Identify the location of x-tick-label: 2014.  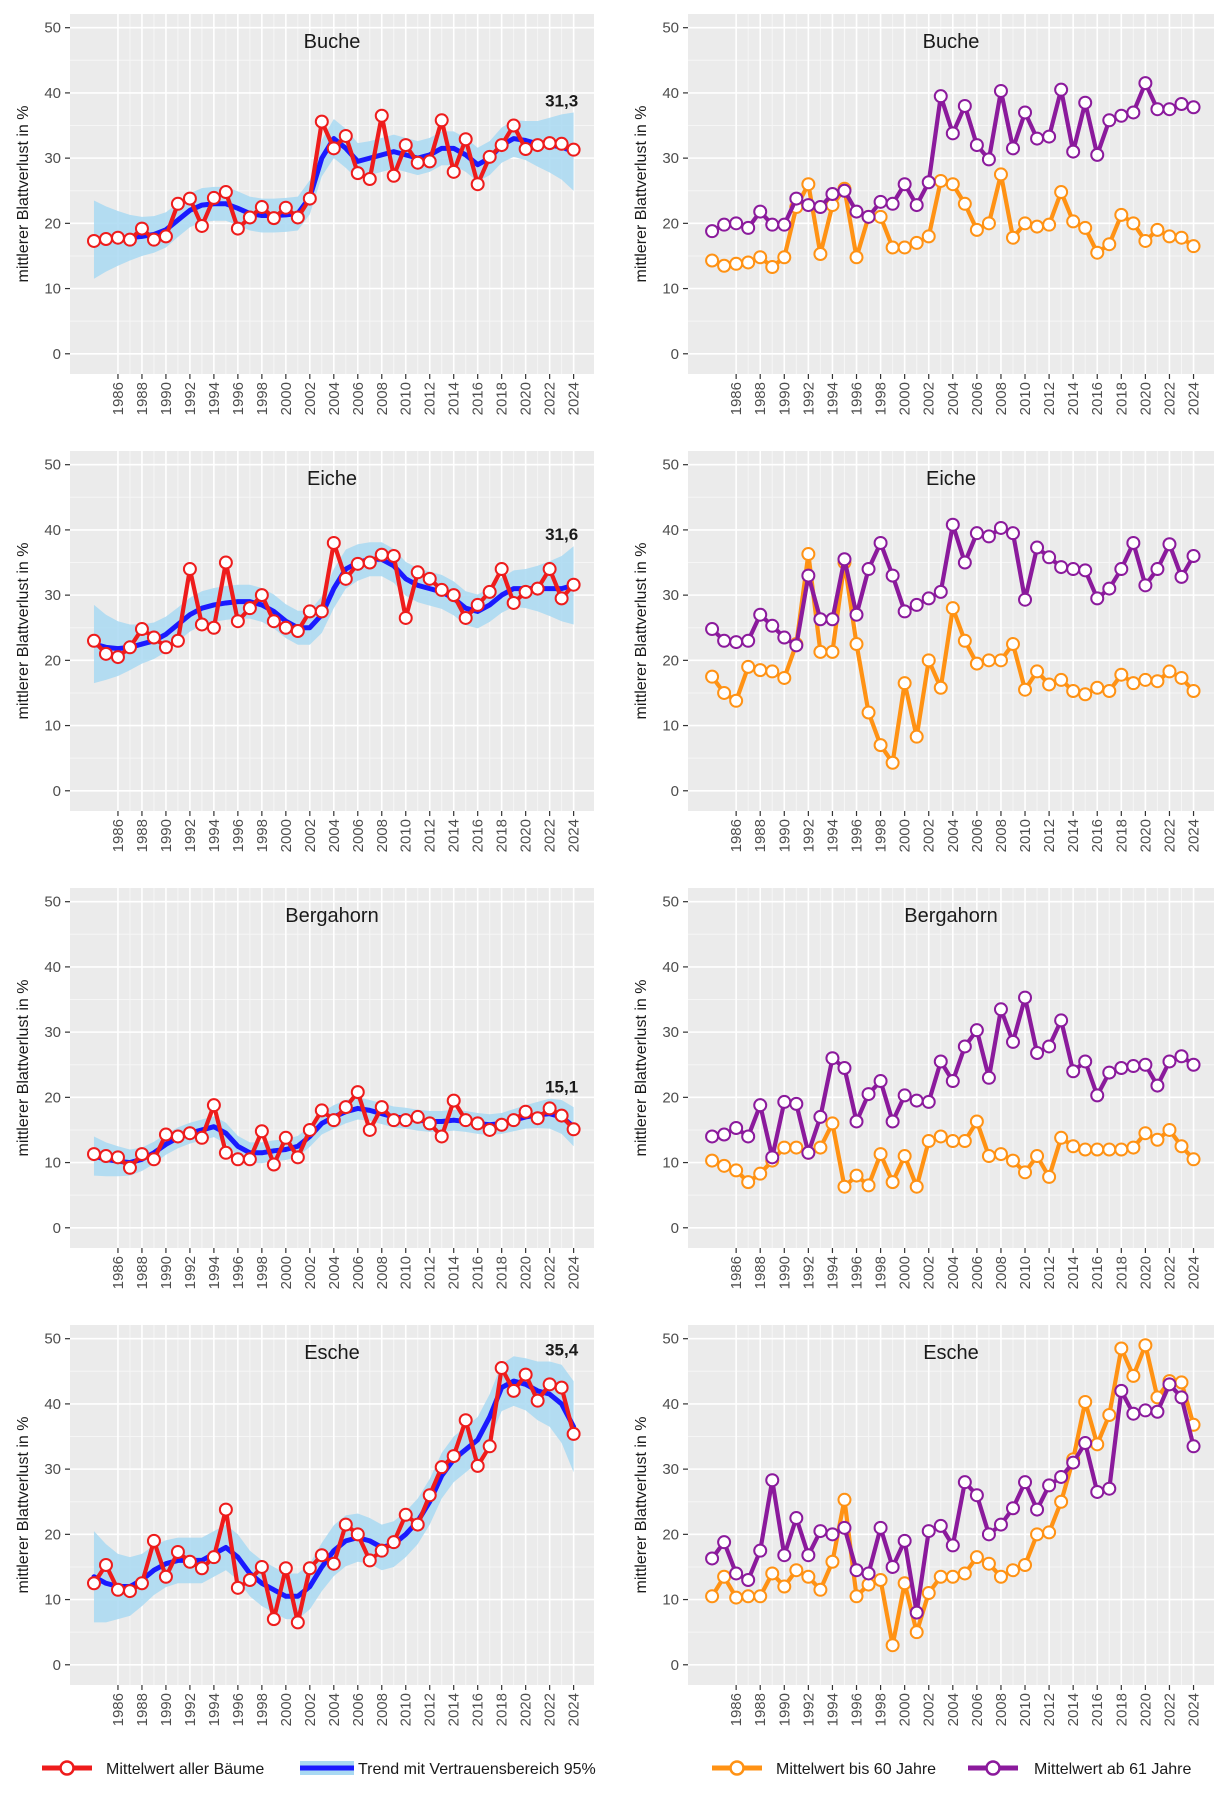
(1073, 1709).